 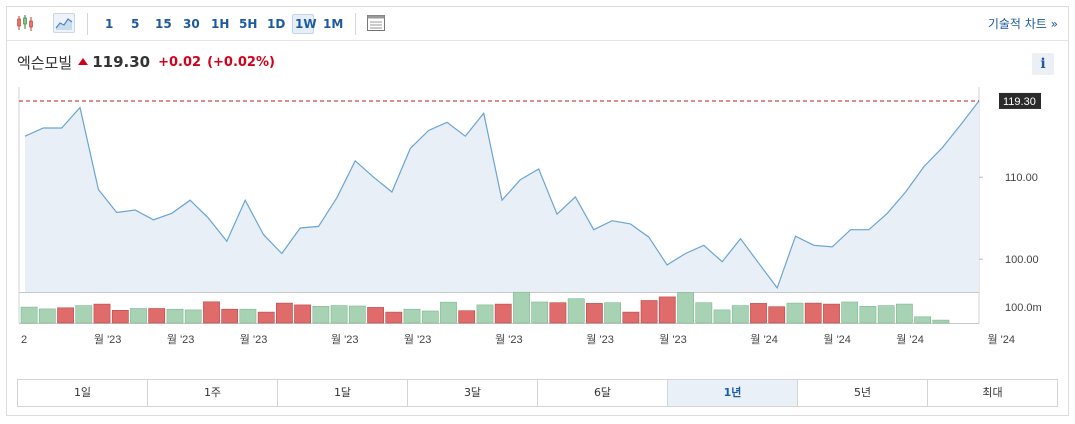 What do you see at coordinates (191, 24) in the screenshot?
I see `interval-30-button: 30` at bounding box center [191, 24].